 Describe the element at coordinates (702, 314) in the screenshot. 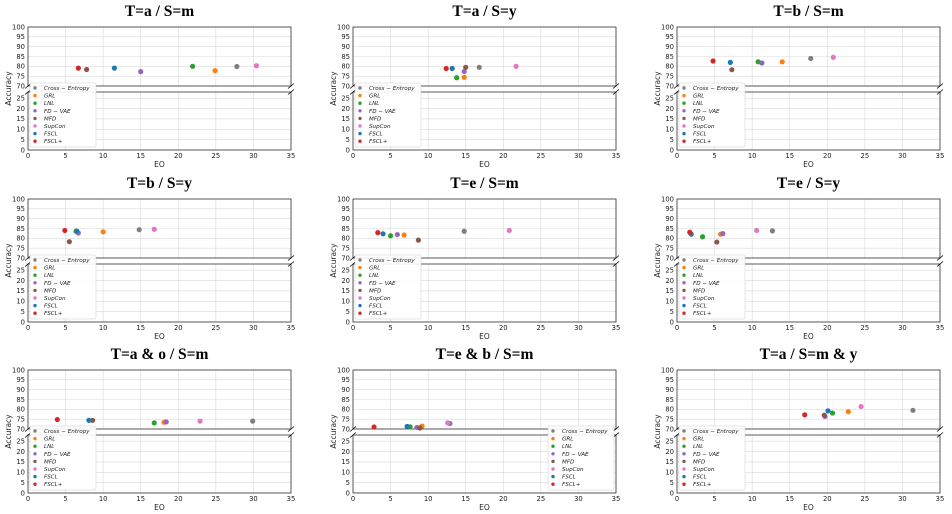

I see `legend-label: FSCL+` at that location.